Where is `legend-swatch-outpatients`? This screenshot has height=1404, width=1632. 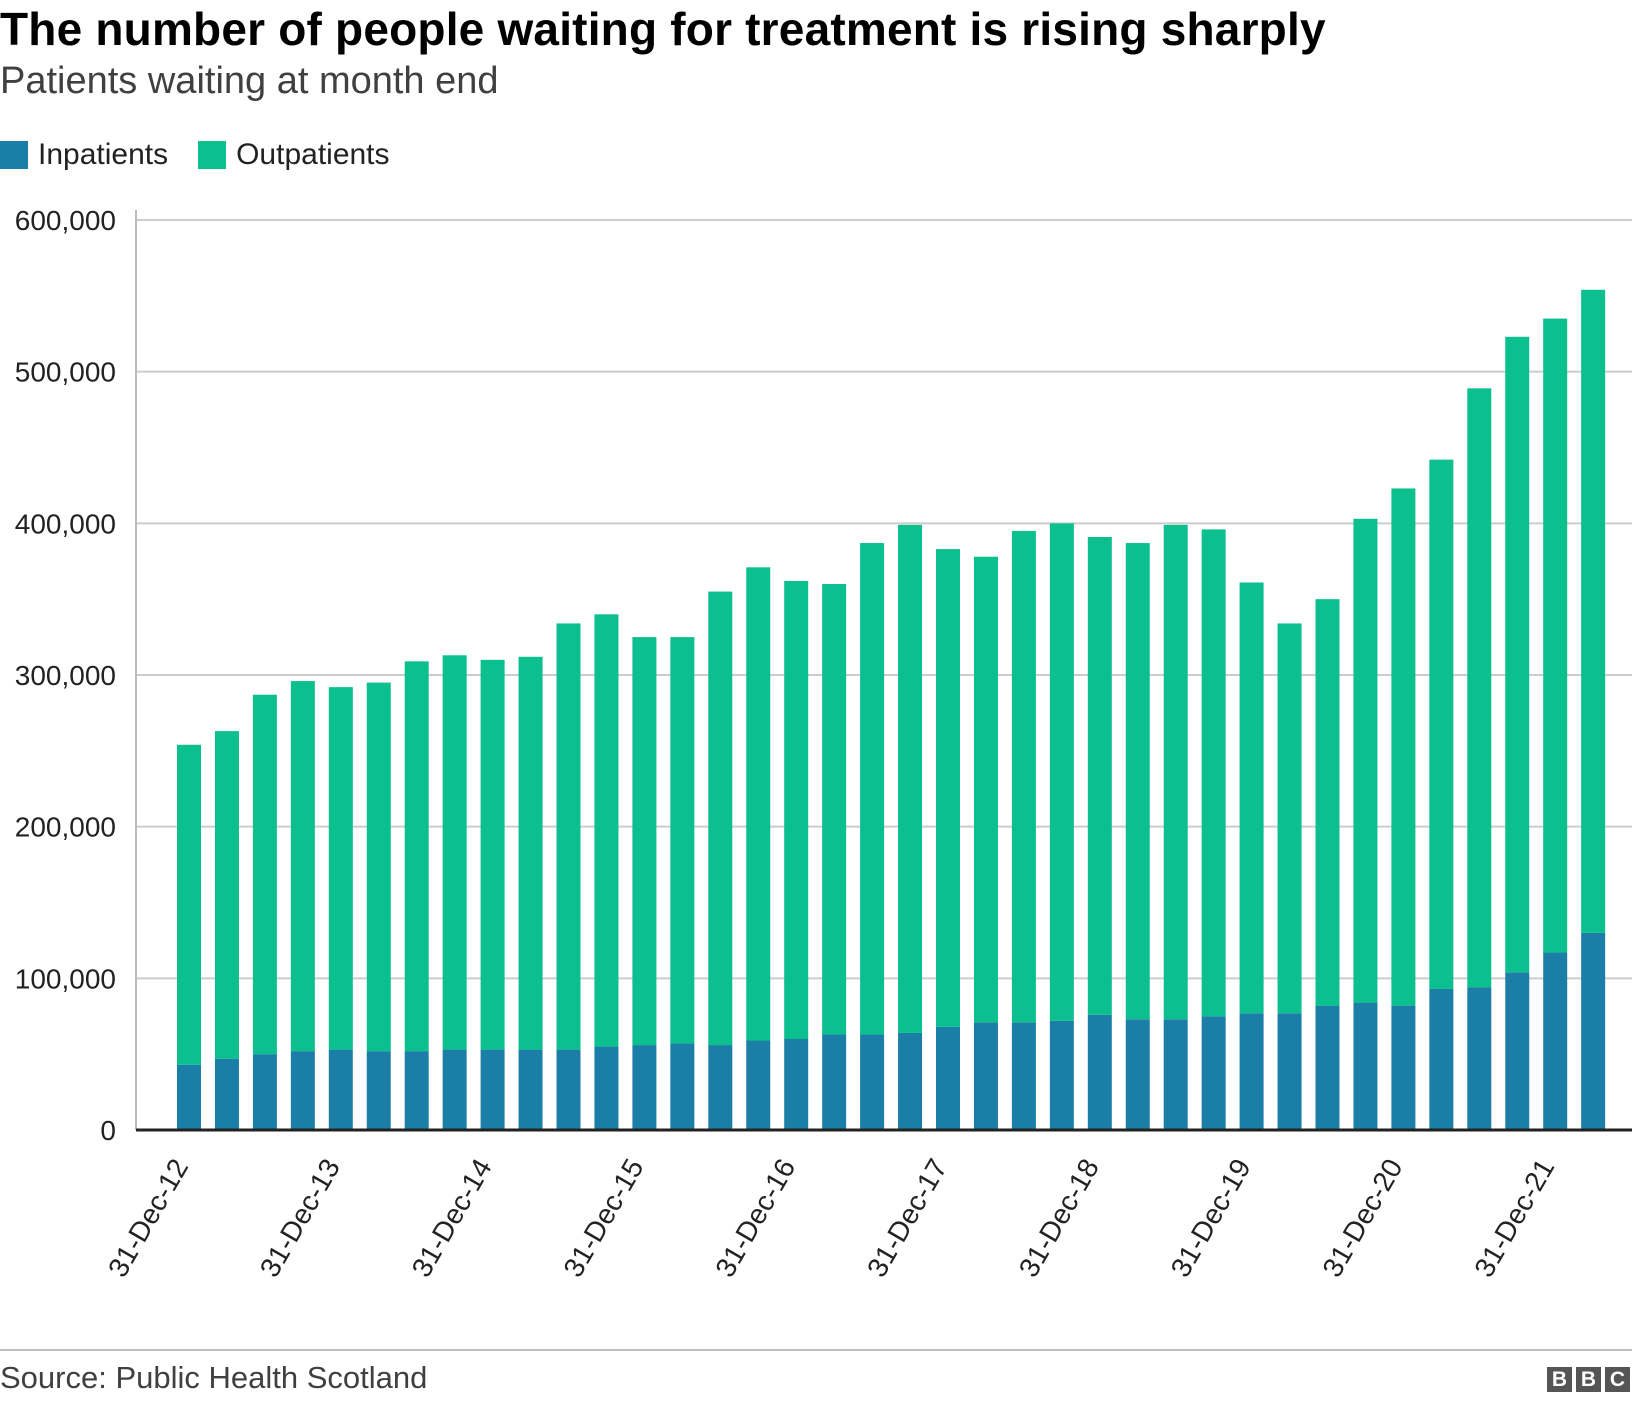
legend-swatch-outpatients is located at coordinates (212, 155).